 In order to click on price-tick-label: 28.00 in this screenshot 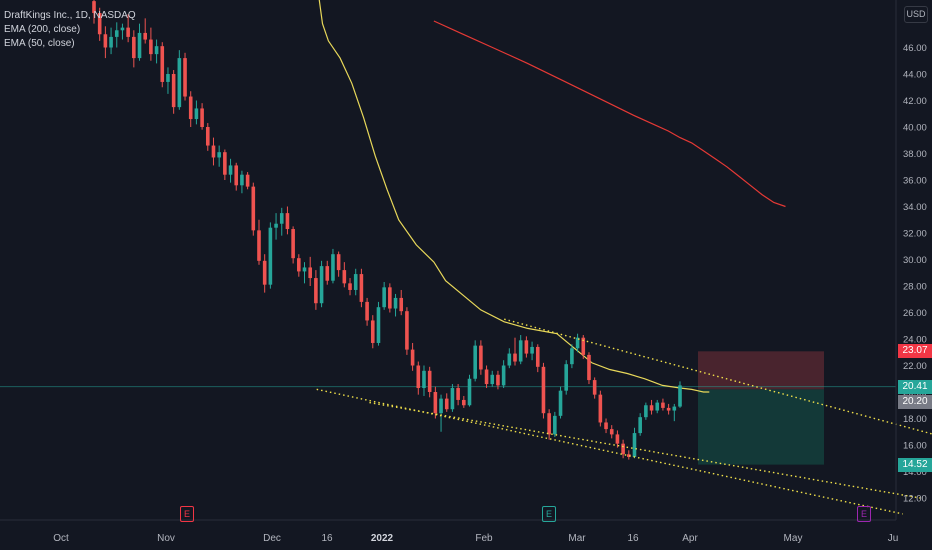, I will do `click(915, 287)`.